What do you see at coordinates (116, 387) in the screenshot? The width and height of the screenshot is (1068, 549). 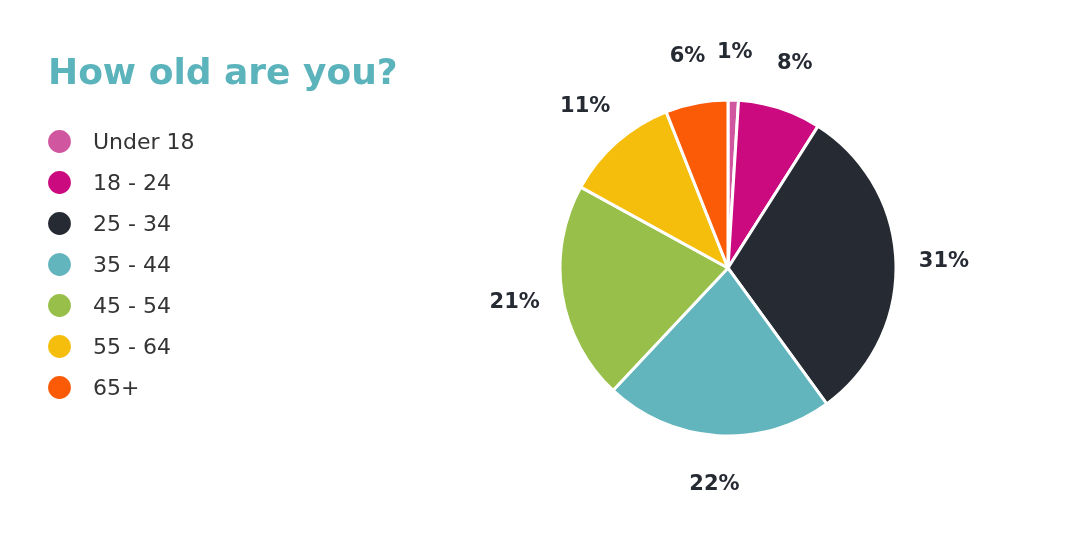 I see `legend-label: 65+` at bounding box center [116, 387].